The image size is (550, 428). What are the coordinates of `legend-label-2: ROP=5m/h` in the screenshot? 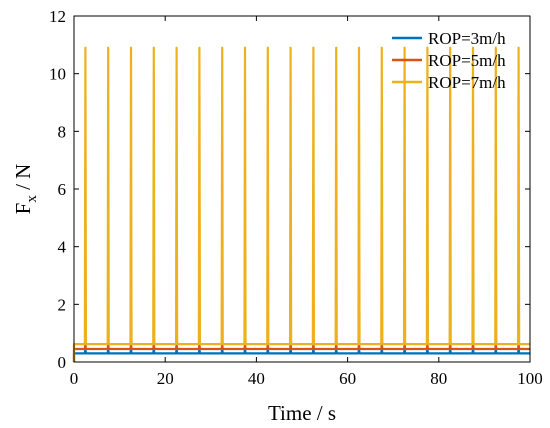 It's located at (467, 60).